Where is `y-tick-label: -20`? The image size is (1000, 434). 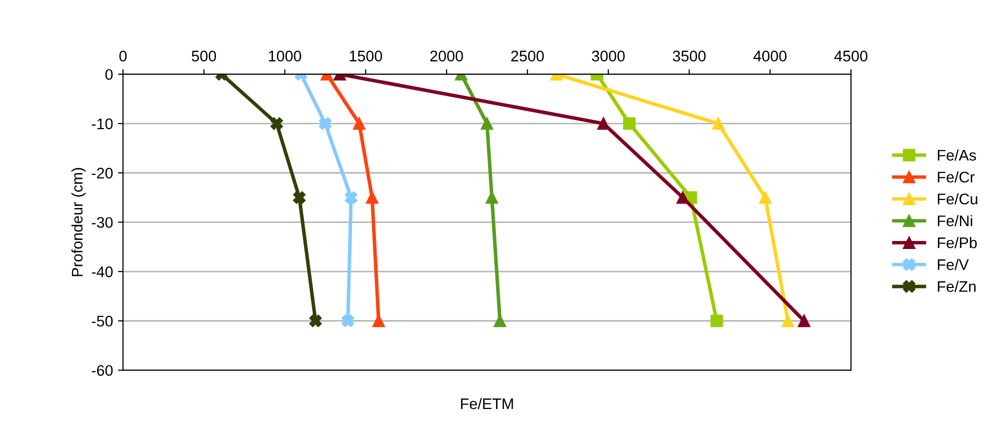
y-tick-label: -20 is located at coordinates (102, 173).